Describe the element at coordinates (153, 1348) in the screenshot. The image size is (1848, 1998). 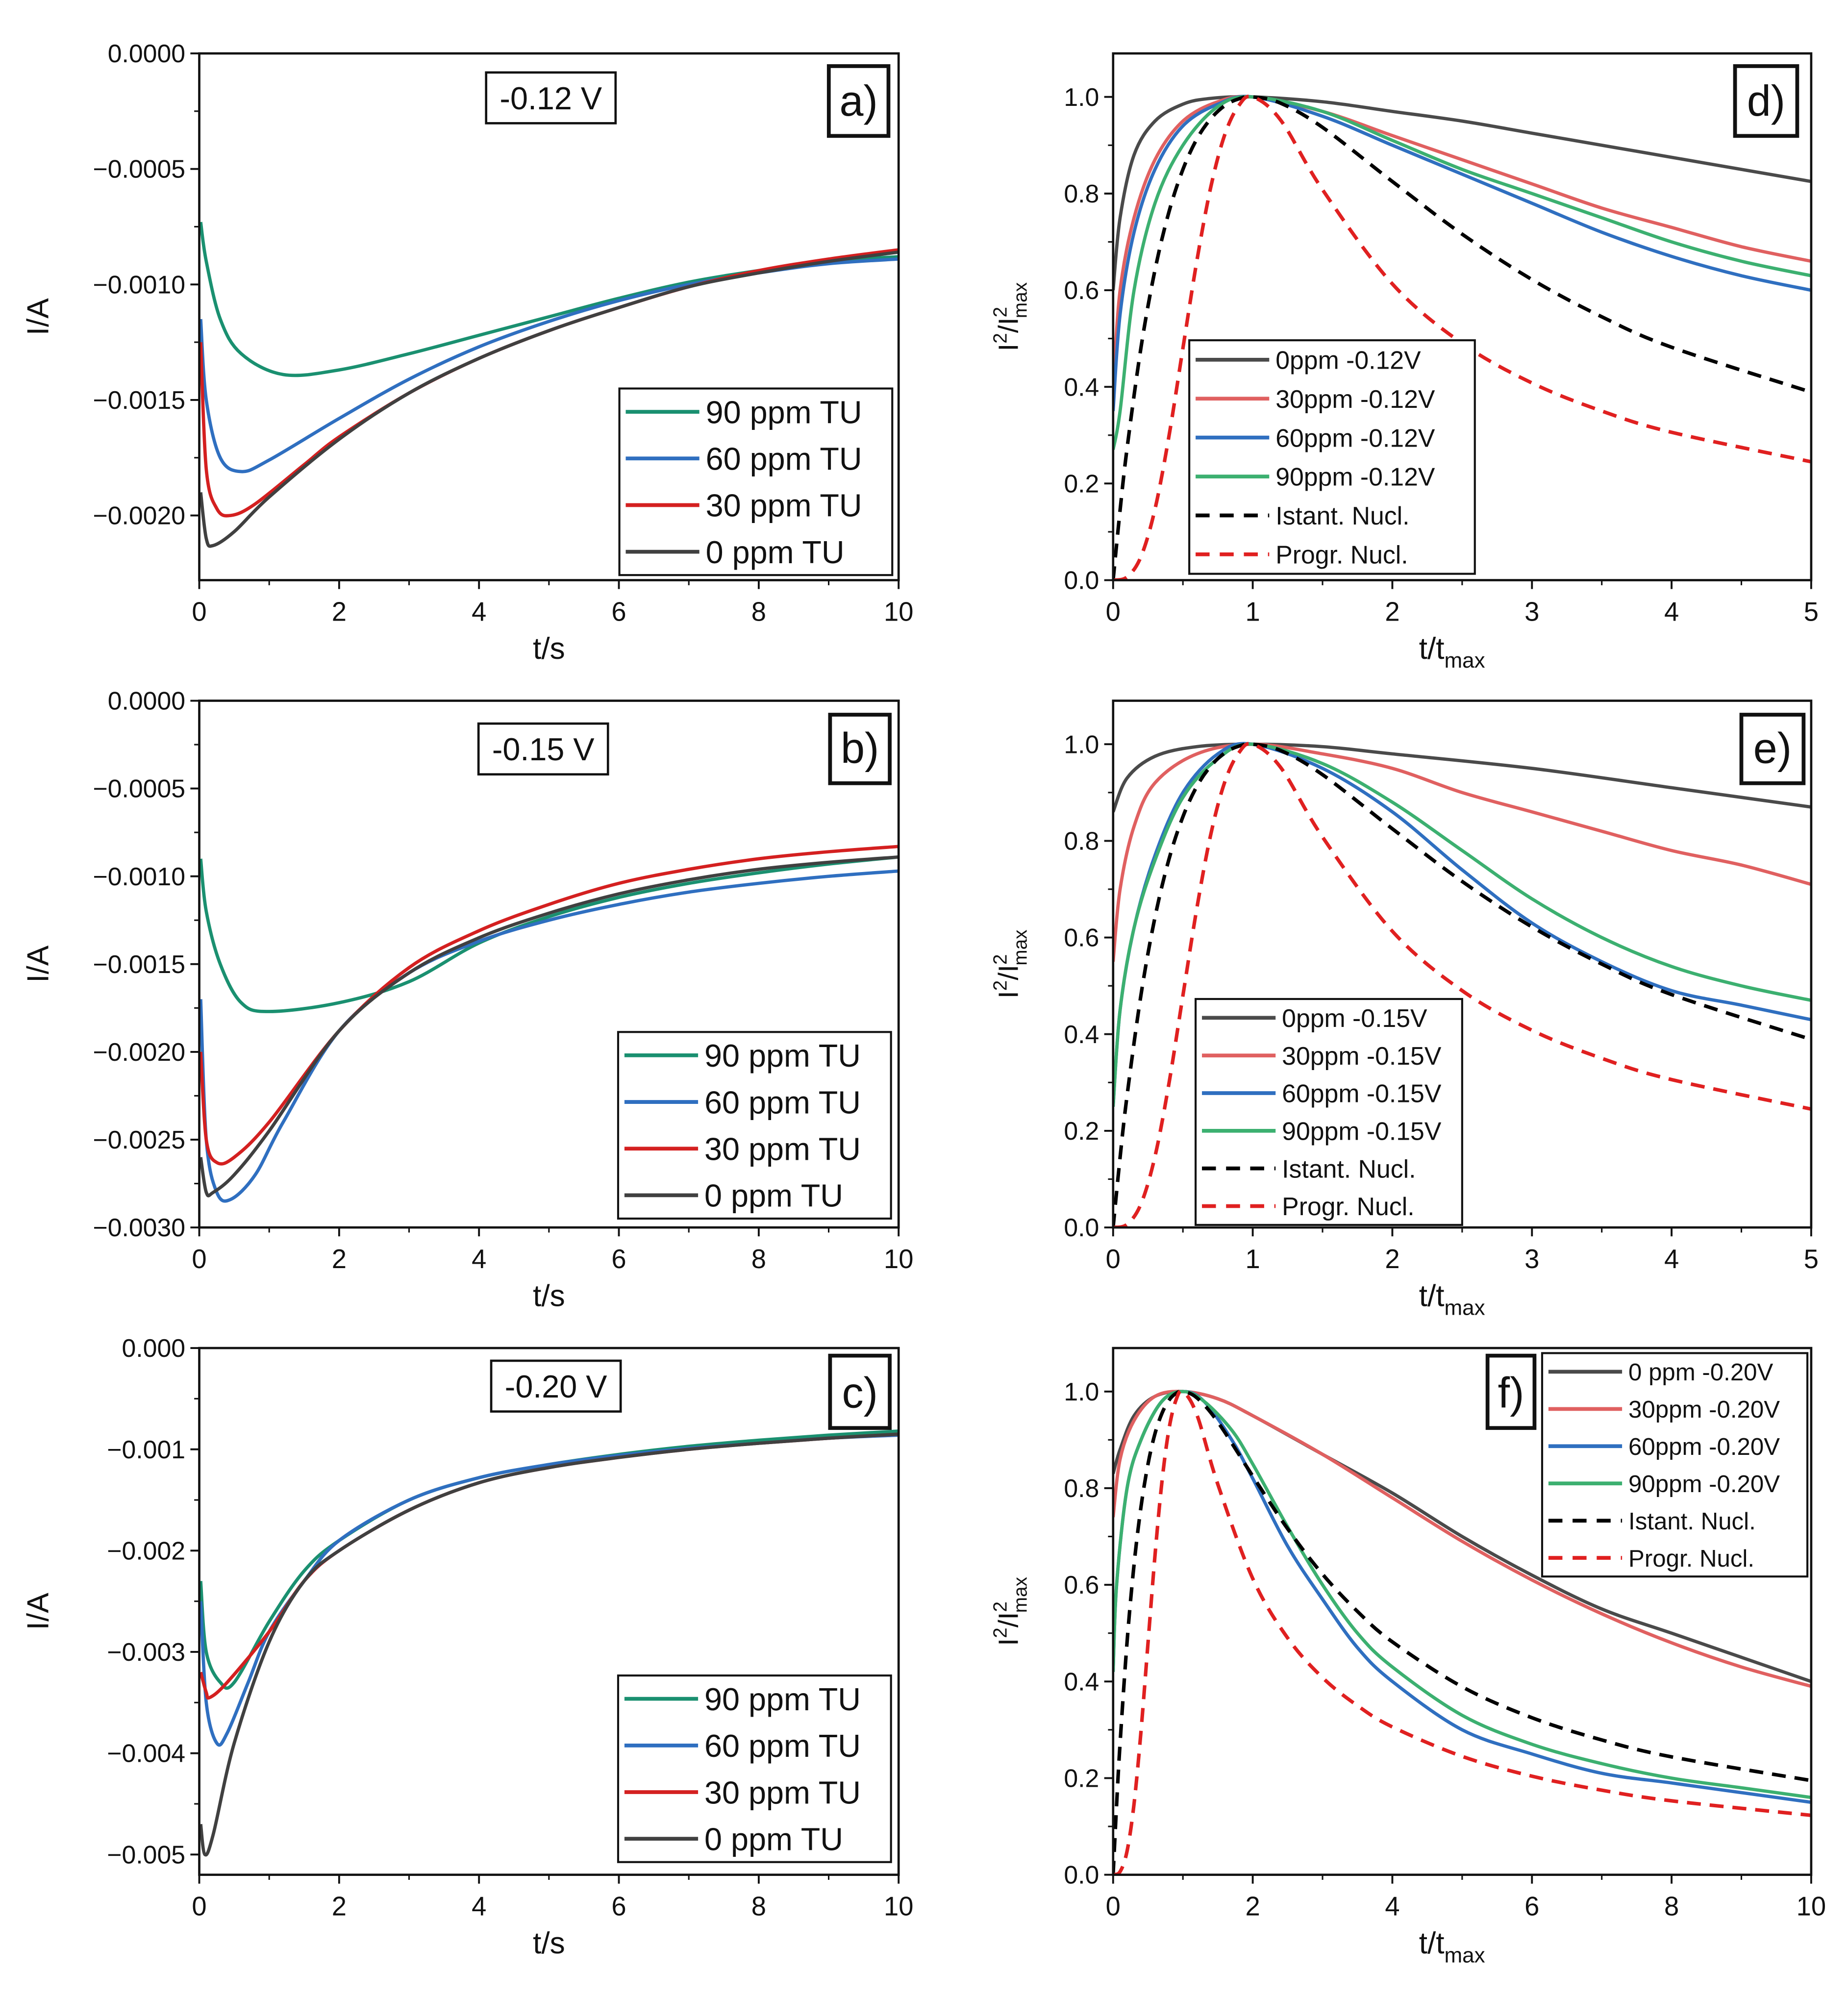
I see `y-tick-label: 0.000` at that location.